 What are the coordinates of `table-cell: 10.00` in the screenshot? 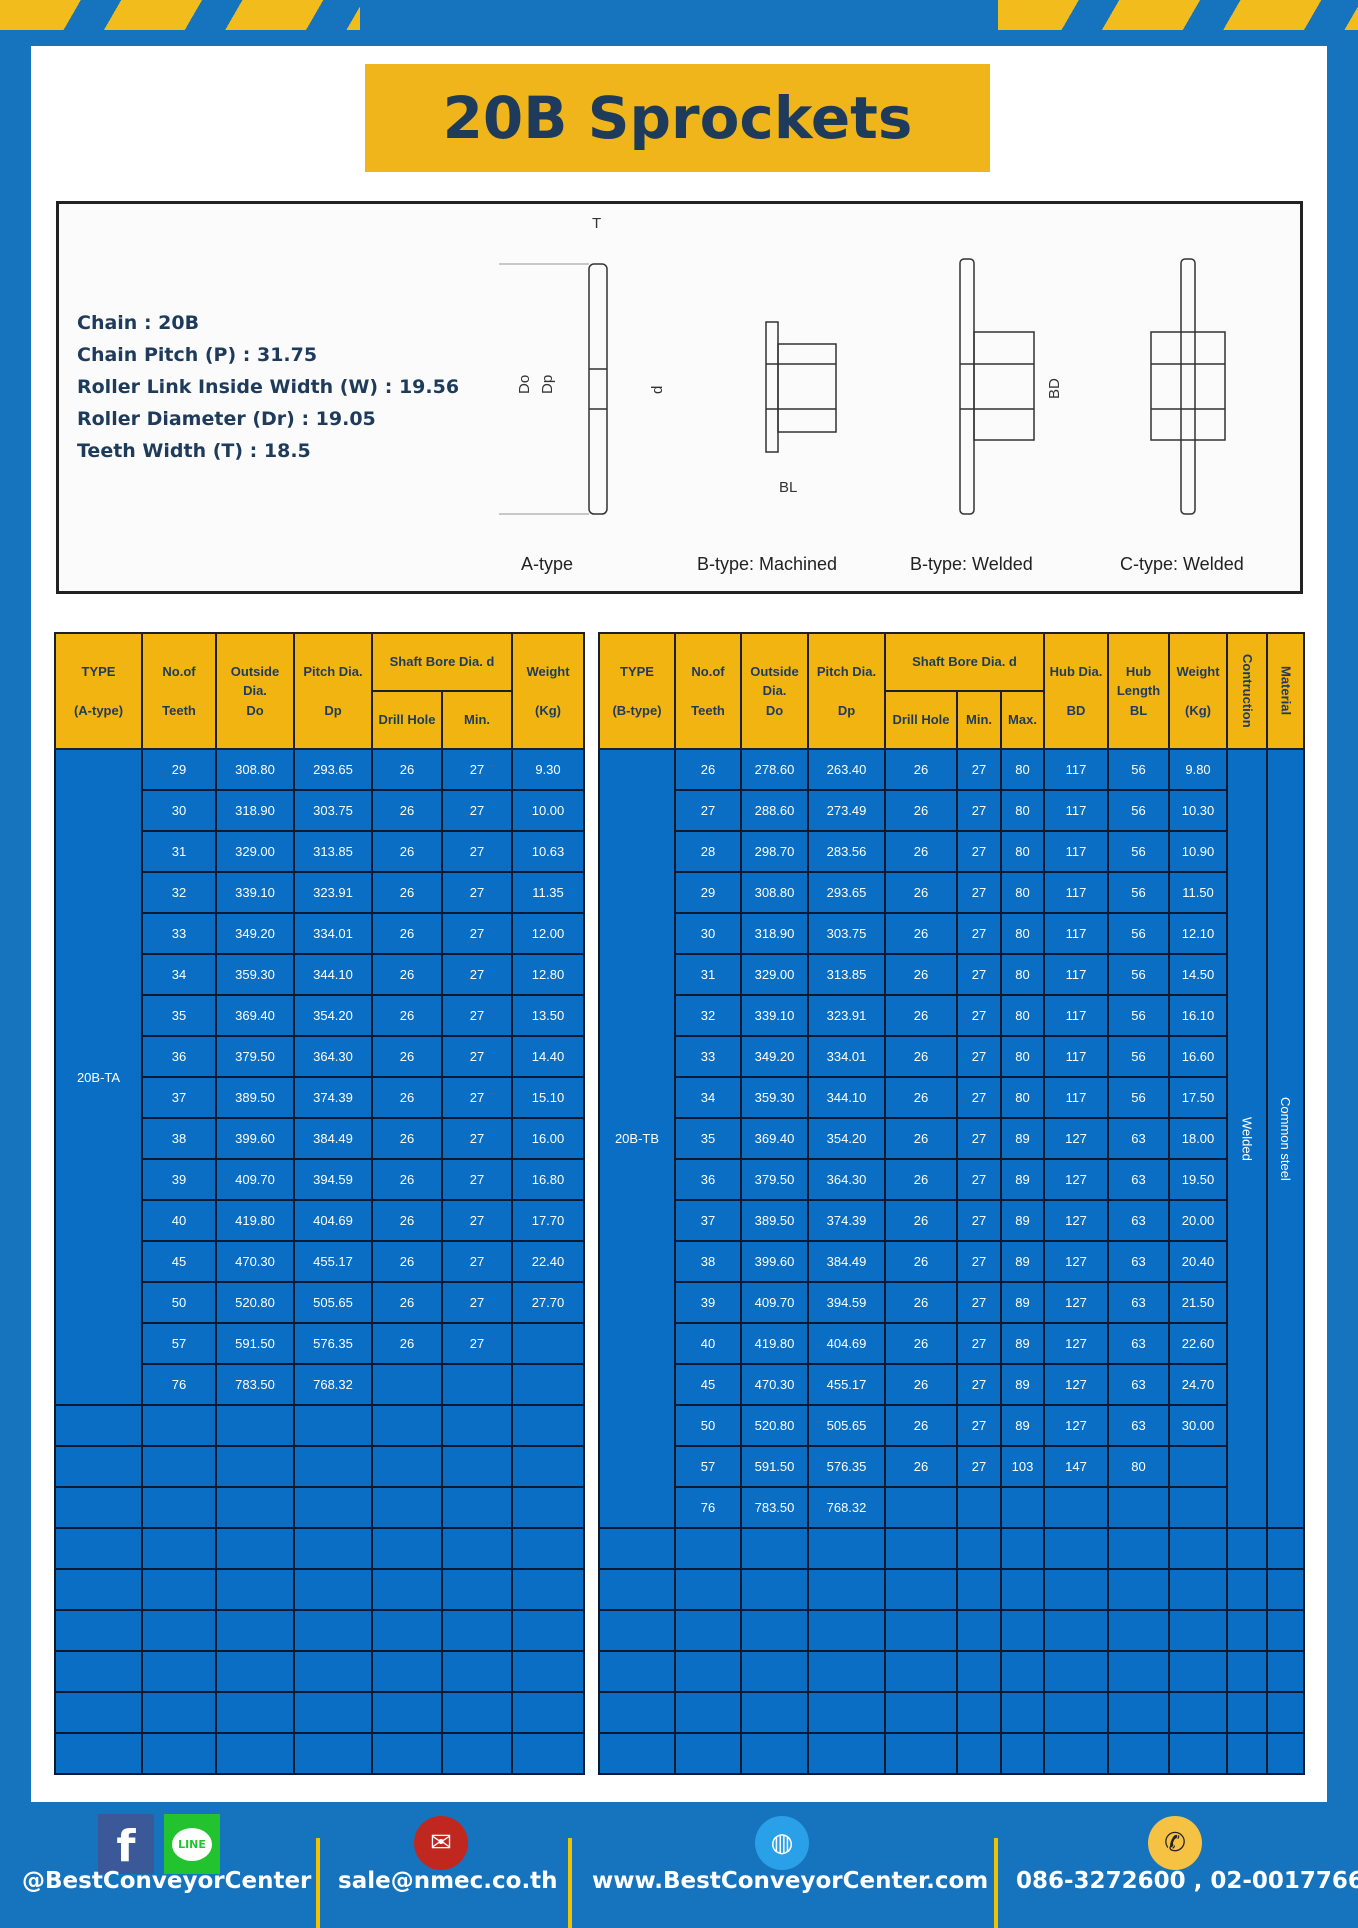 It's located at (548, 810).